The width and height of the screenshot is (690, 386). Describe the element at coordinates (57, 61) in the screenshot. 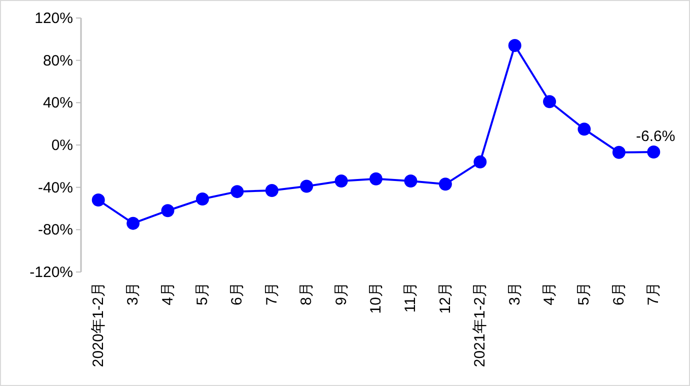

I see `y-tick-label: 80%` at that location.